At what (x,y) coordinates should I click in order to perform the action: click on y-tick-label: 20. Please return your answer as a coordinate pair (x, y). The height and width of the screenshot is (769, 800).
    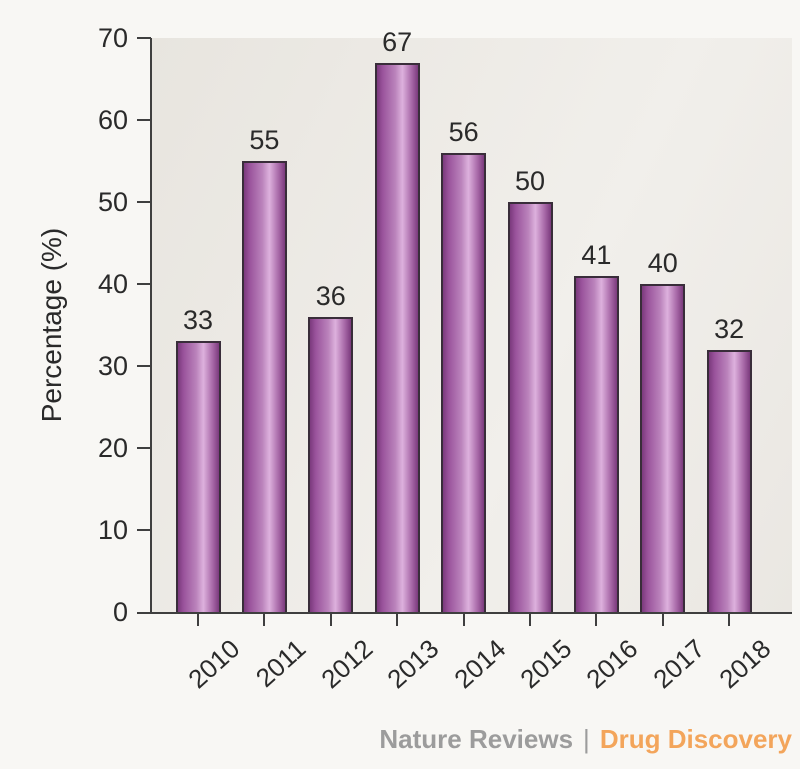
    Looking at the image, I should click on (112, 448).